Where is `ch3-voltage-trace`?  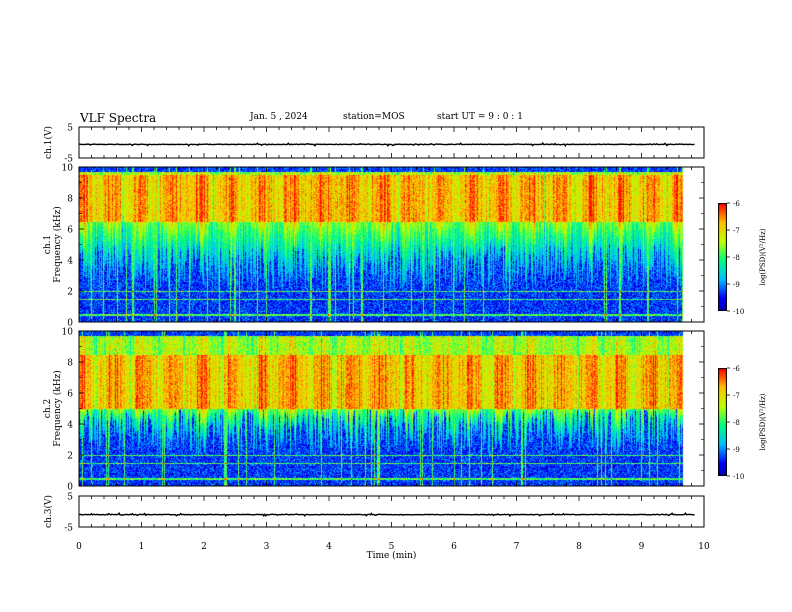 ch3-voltage-trace is located at coordinates (387, 514).